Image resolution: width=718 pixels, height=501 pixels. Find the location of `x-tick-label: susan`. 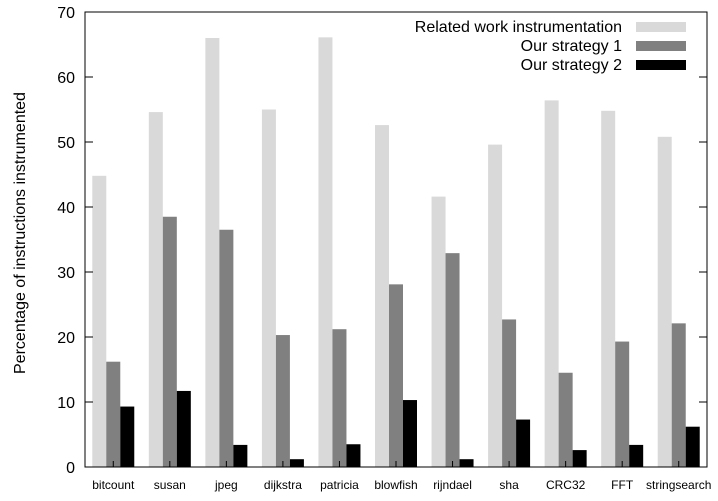

x-tick-label: susan is located at coordinates (170, 485).